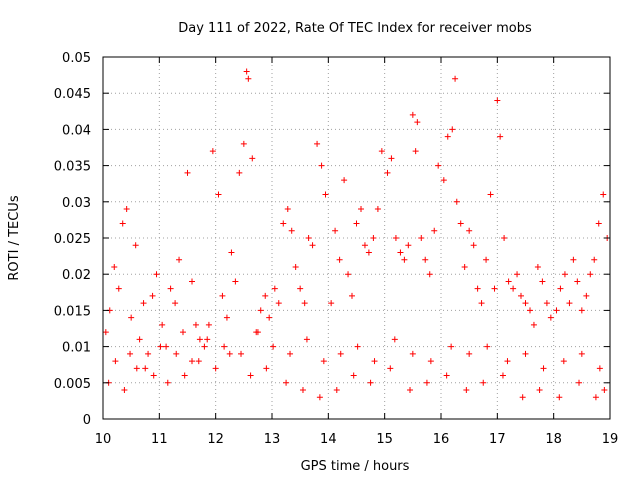  I want to click on y-tick-label: 0.045, so click(72, 94).